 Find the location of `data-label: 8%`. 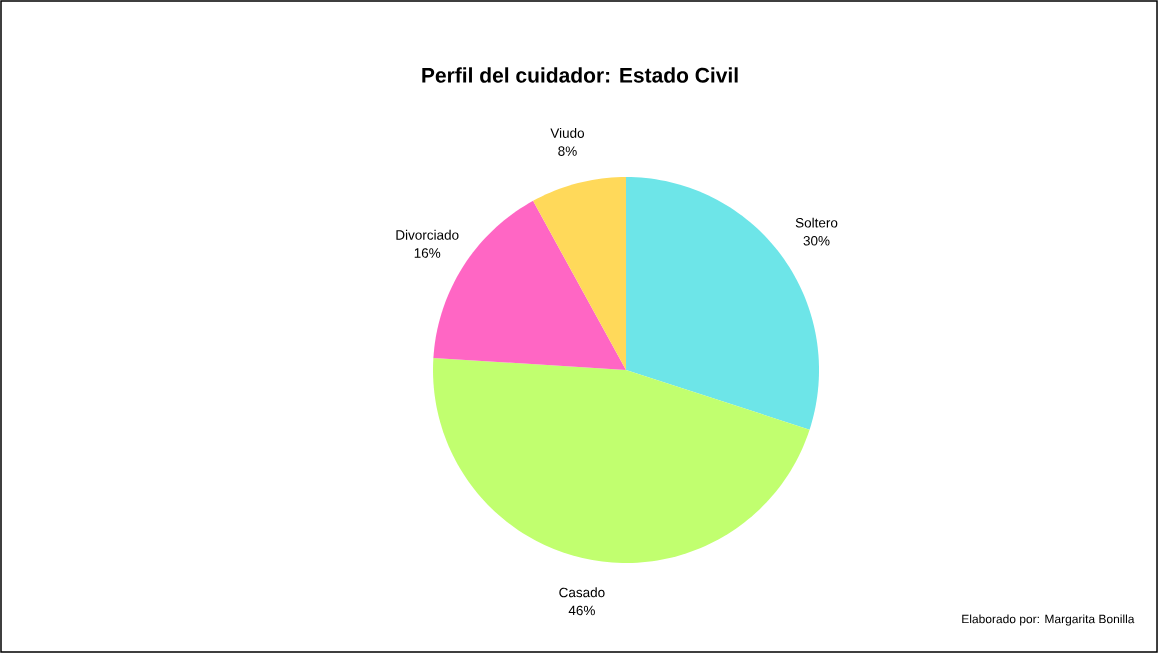

data-label: 8% is located at coordinates (567, 151).